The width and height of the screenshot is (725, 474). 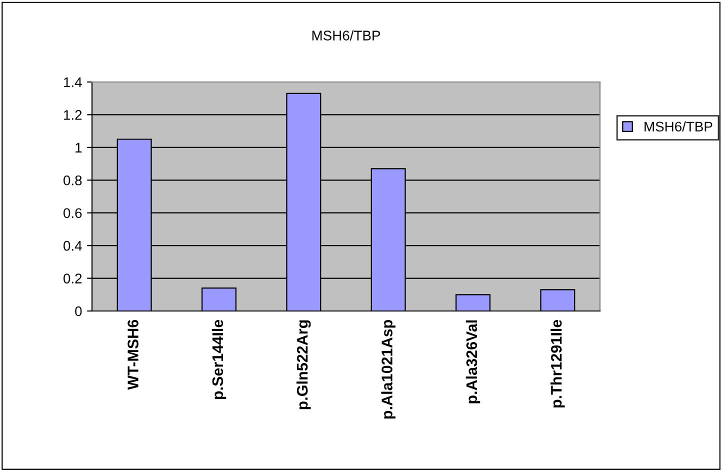 What do you see at coordinates (79, 147) in the screenshot?
I see `y-tick-label: 1` at bounding box center [79, 147].